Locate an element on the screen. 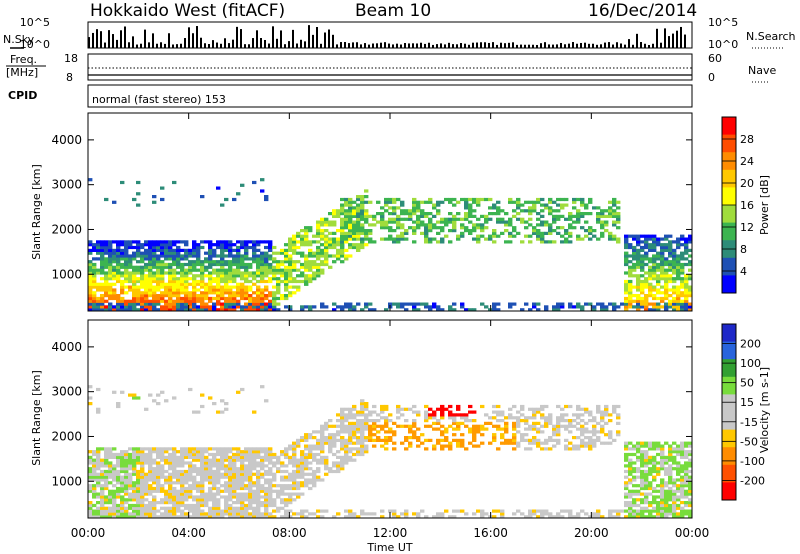 The image size is (800, 554). nsky-bar is located at coordinates (617, 45).